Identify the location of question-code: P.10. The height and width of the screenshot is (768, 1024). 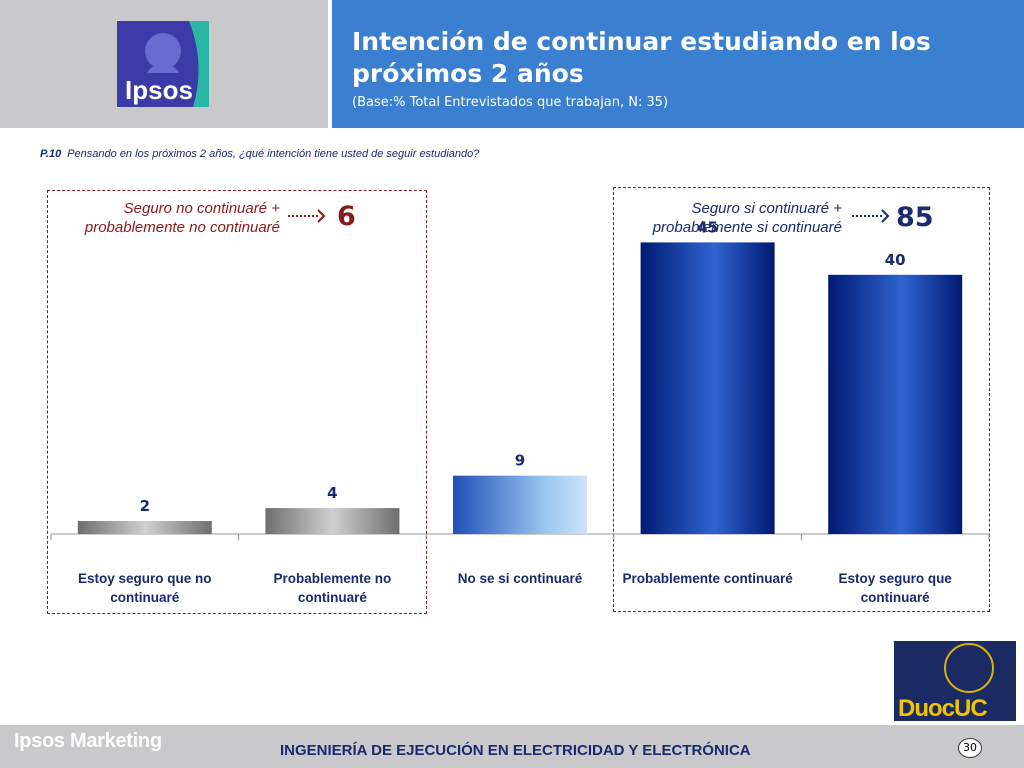
(51, 154).